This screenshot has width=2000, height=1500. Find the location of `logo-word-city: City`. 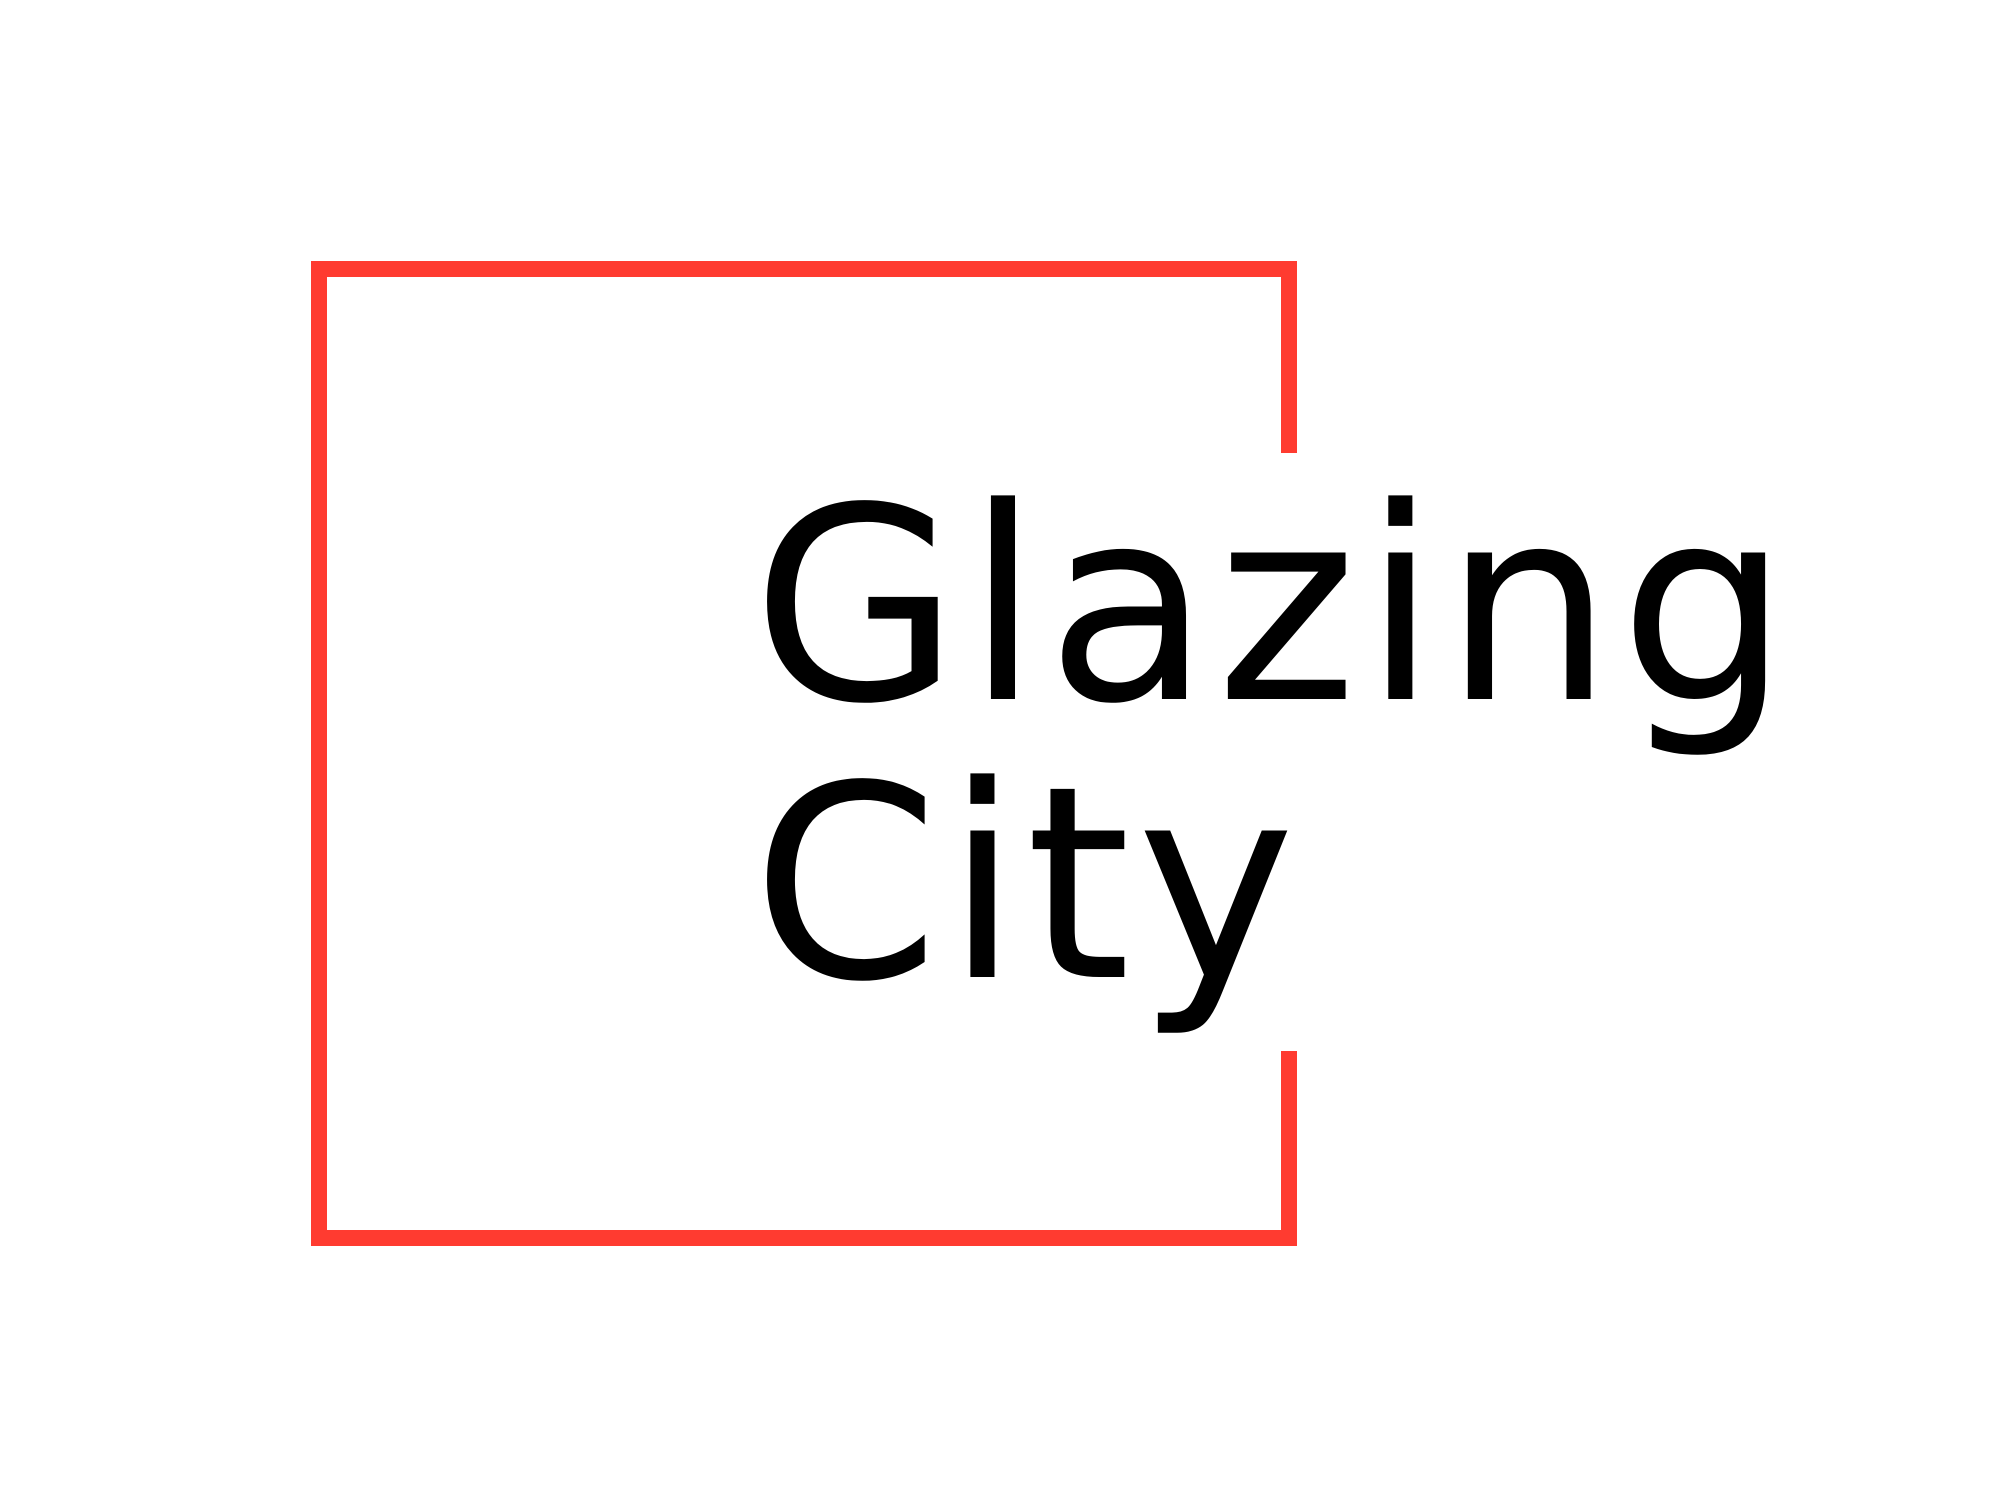

logo-word-city: City is located at coordinates (1027, 885).